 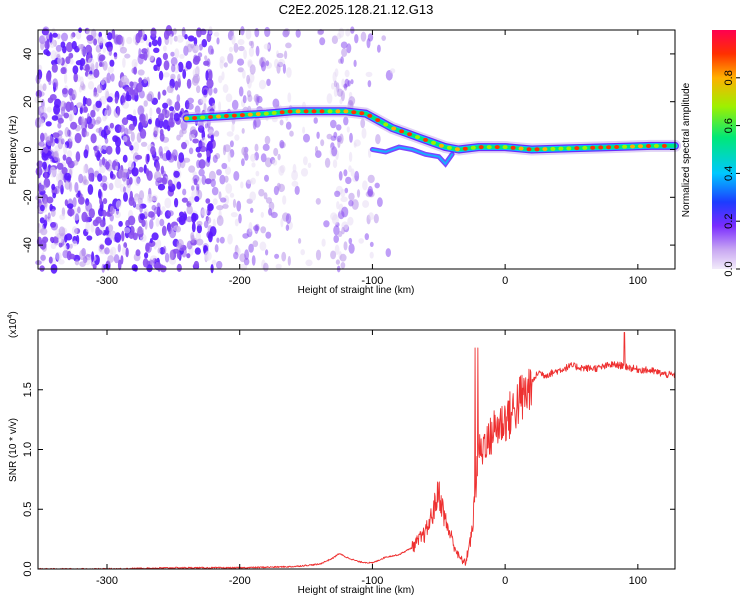 I want to click on y-tick-label: 0.0, so click(x=28, y=568).